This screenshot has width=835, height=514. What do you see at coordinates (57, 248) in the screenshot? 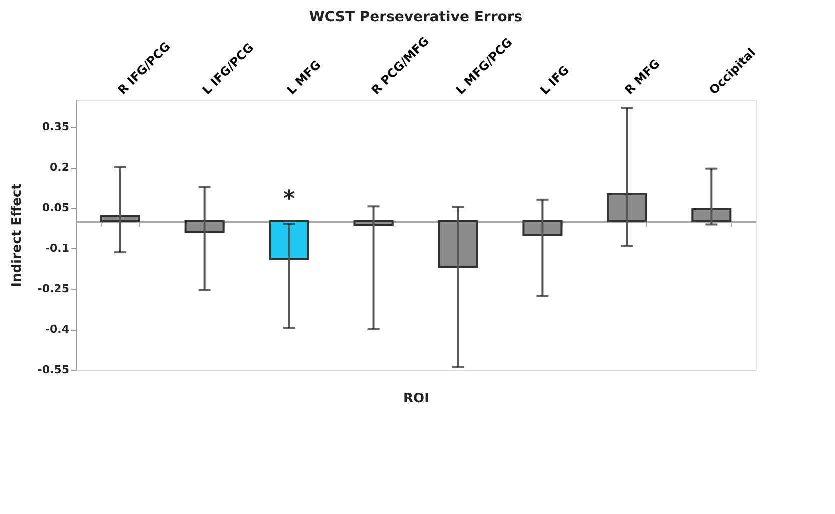
I see `y-tick-label: -0.1` at bounding box center [57, 248].